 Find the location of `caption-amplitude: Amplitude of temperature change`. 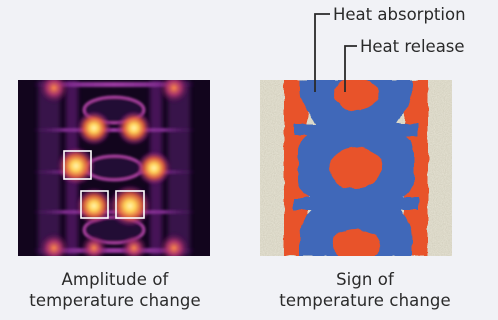

caption-amplitude: Amplitude of temperature change is located at coordinates (115, 290).